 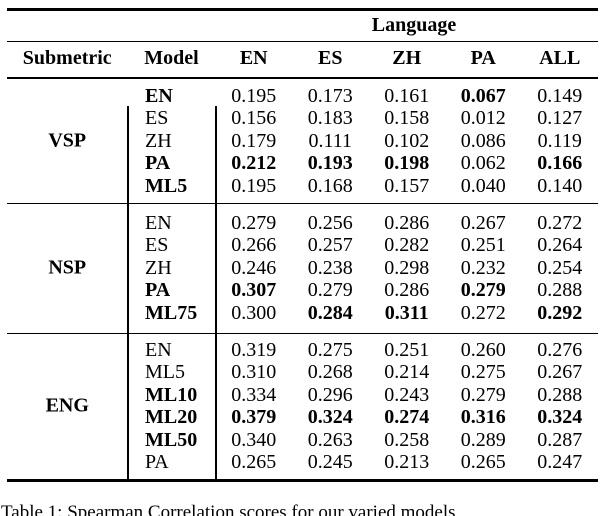 What do you see at coordinates (254, 267) in the screenshot?
I see `value-cell: 0.246` at bounding box center [254, 267].